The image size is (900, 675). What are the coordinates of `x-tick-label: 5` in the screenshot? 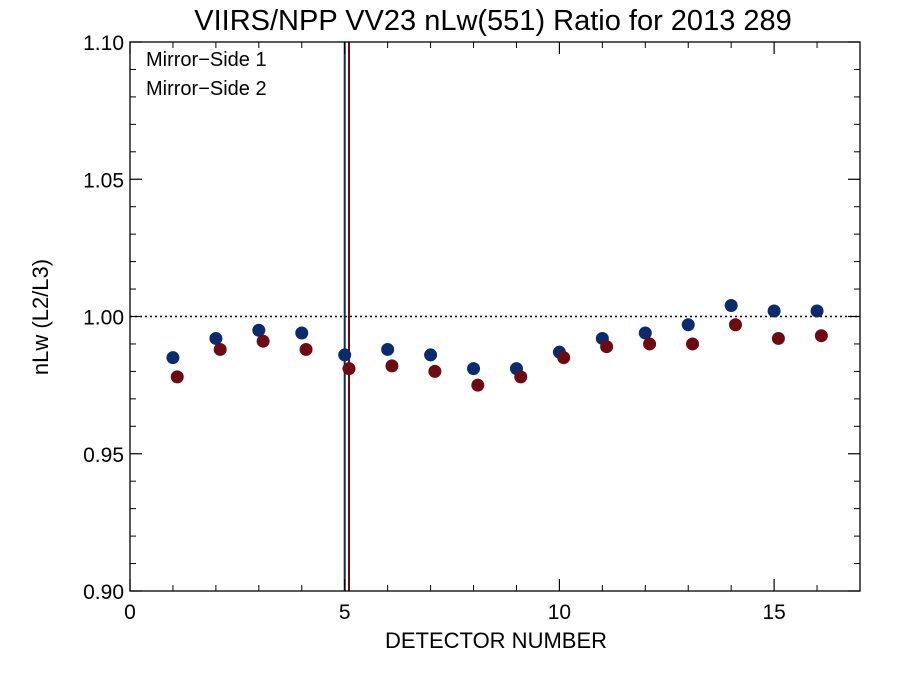 It's located at (345, 612).